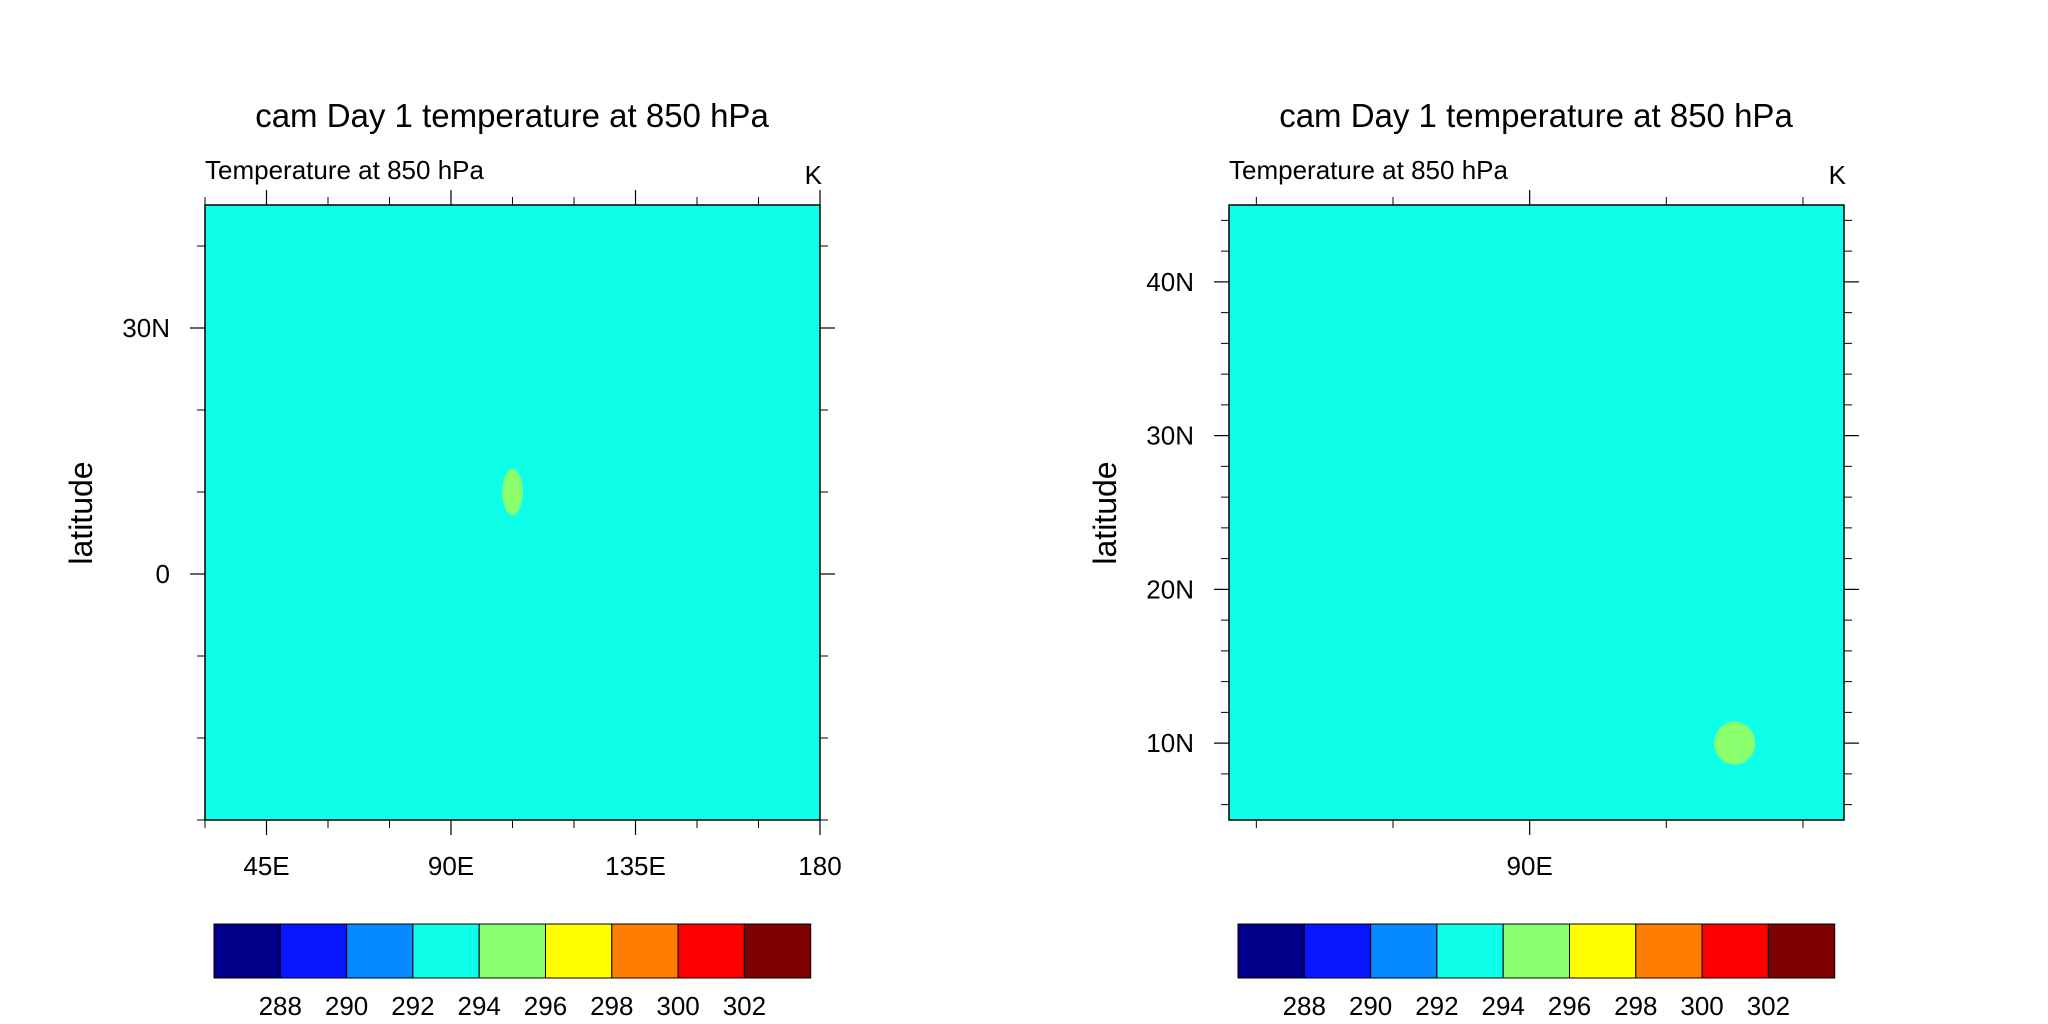  What do you see at coordinates (1170, 589) in the screenshot?
I see `y-tick-label: 20N` at bounding box center [1170, 589].